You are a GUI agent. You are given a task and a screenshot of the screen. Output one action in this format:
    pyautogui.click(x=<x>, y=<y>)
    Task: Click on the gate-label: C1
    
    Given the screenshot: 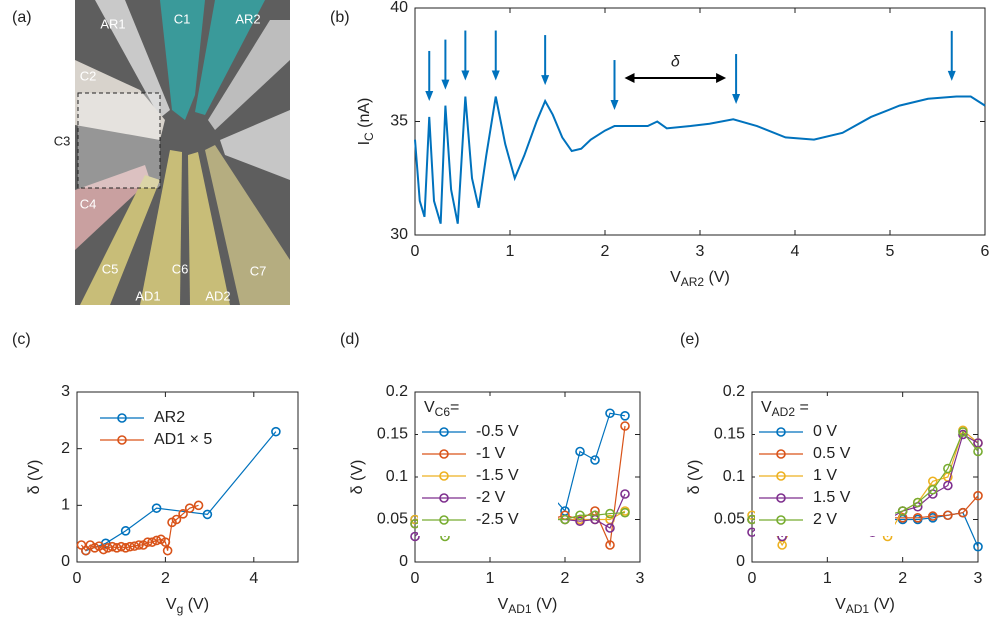 What is the action you would take?
    pyautogui.click(x=182, y=18)
    